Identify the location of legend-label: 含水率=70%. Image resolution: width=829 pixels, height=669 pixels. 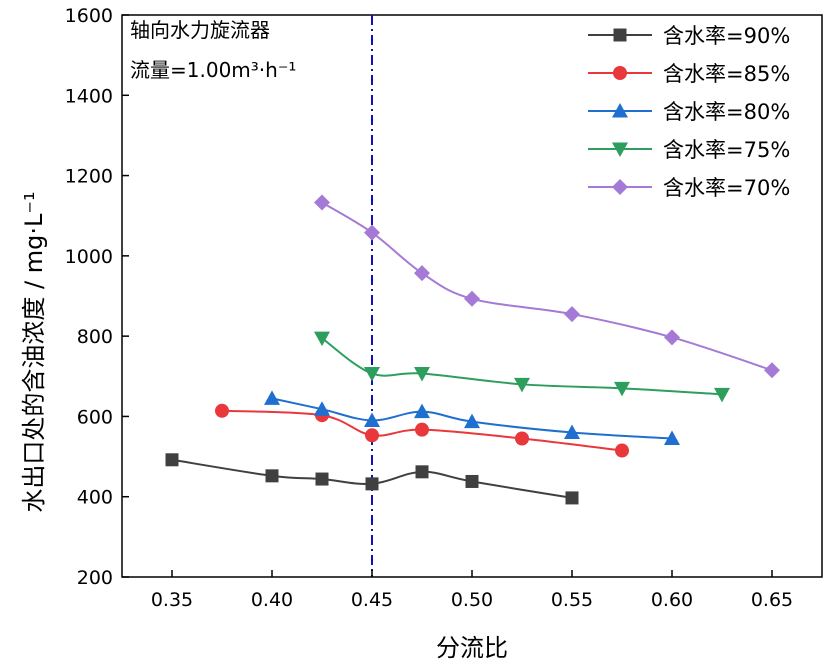
(726, 188).